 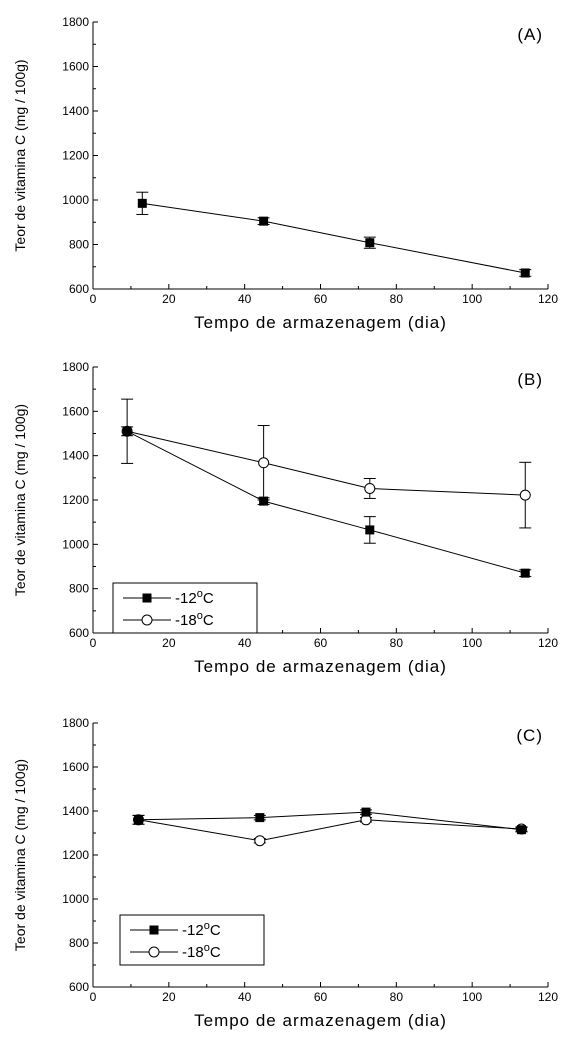 I want to click on panel-label: (B), so click(x=530, y=379).